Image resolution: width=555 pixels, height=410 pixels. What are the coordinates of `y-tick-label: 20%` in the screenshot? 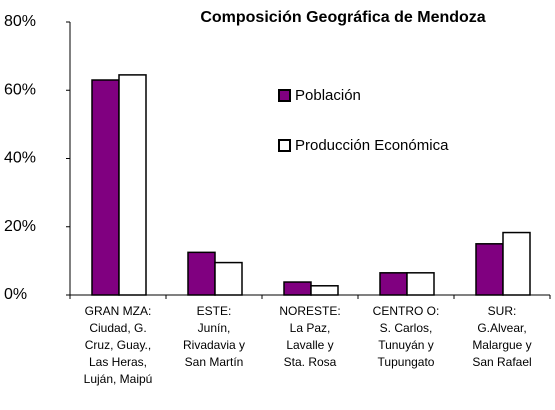 It's located at (20, 226).